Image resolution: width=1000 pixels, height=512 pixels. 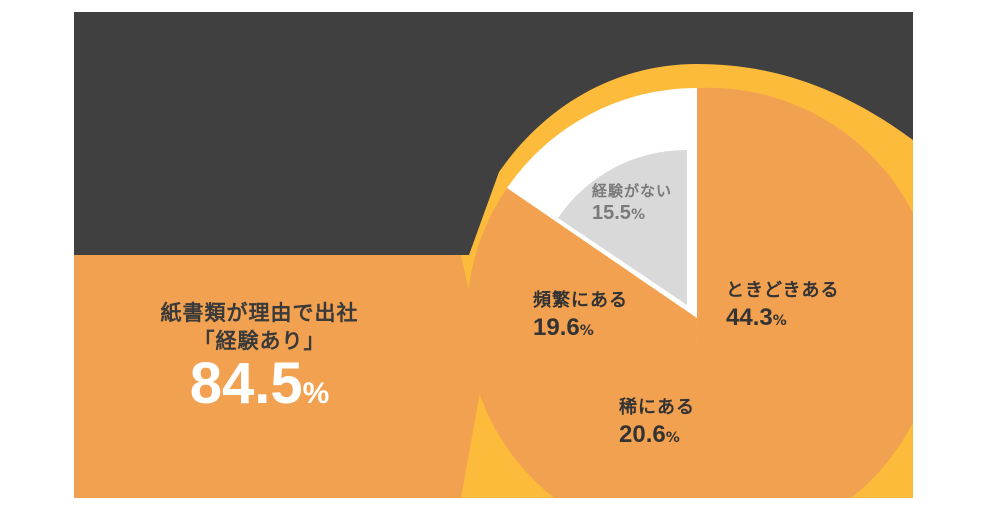 I want to click on pie-slice-hinpan, so click(x=581, y=282).